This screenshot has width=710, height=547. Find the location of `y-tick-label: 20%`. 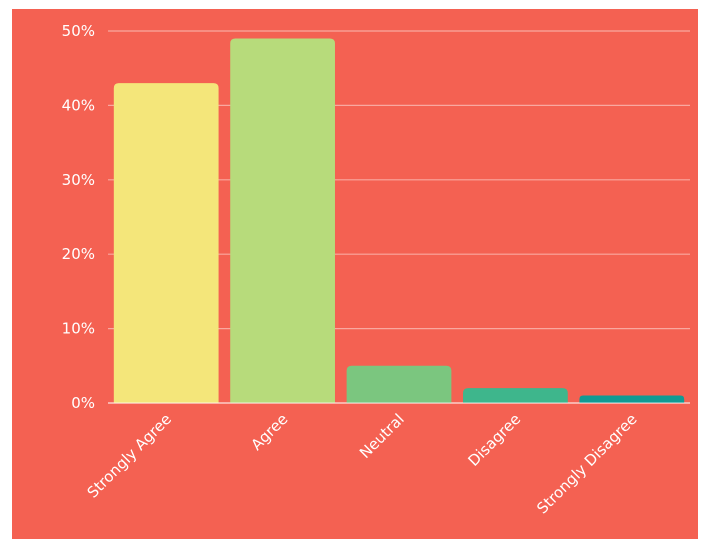

y-tick-label: 20% is located at coordinates (78, 254).